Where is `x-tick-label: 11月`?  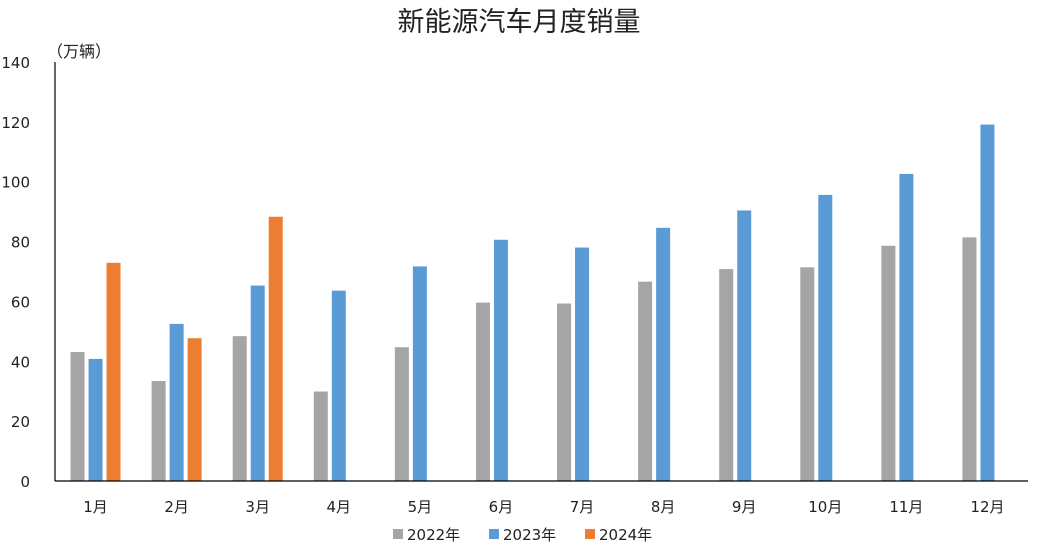
x-tick-label: 11月 is located at coordinates (906, 507).